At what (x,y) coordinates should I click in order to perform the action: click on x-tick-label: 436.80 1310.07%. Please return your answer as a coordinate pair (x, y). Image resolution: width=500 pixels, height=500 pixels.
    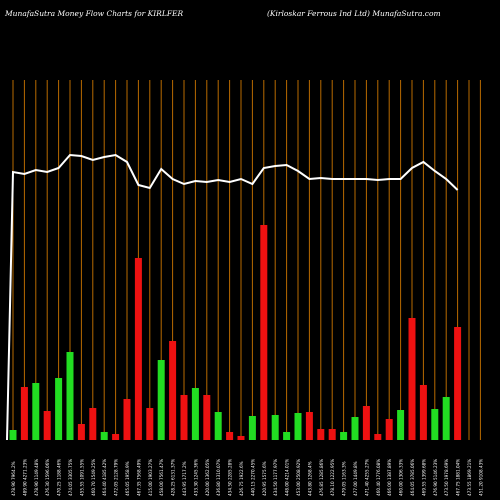
    Looking at the image, I should click on (218, 477).